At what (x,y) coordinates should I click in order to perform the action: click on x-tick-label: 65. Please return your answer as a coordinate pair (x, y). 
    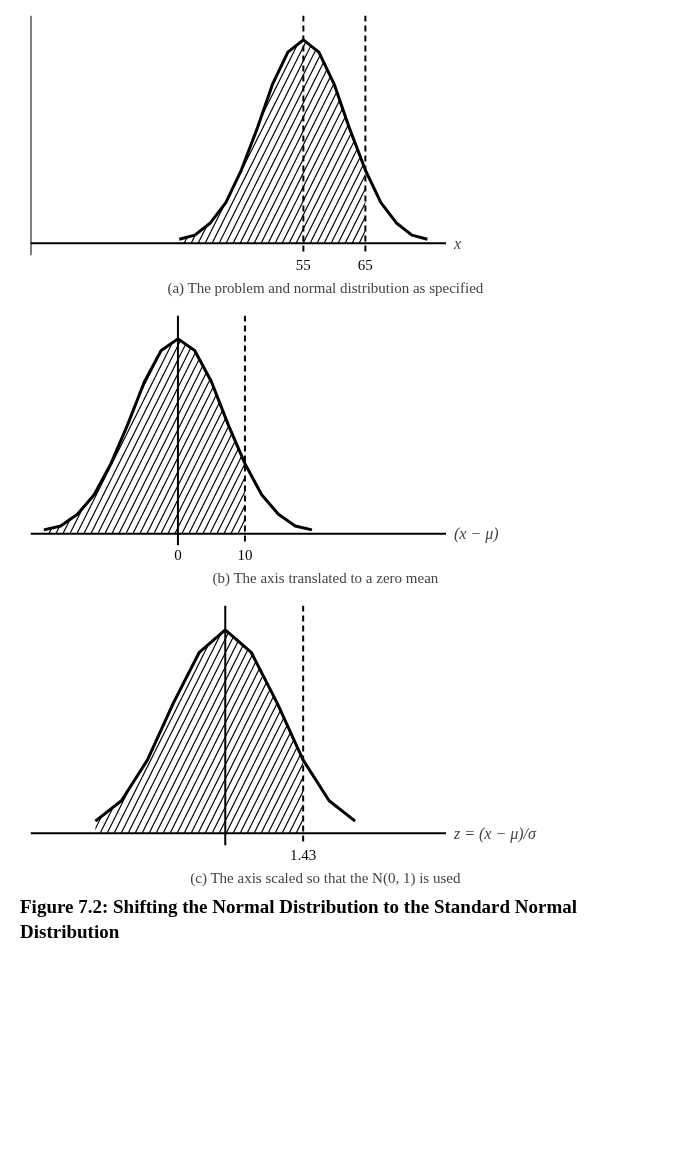
    Looking at the image, I should click on (365, 264).